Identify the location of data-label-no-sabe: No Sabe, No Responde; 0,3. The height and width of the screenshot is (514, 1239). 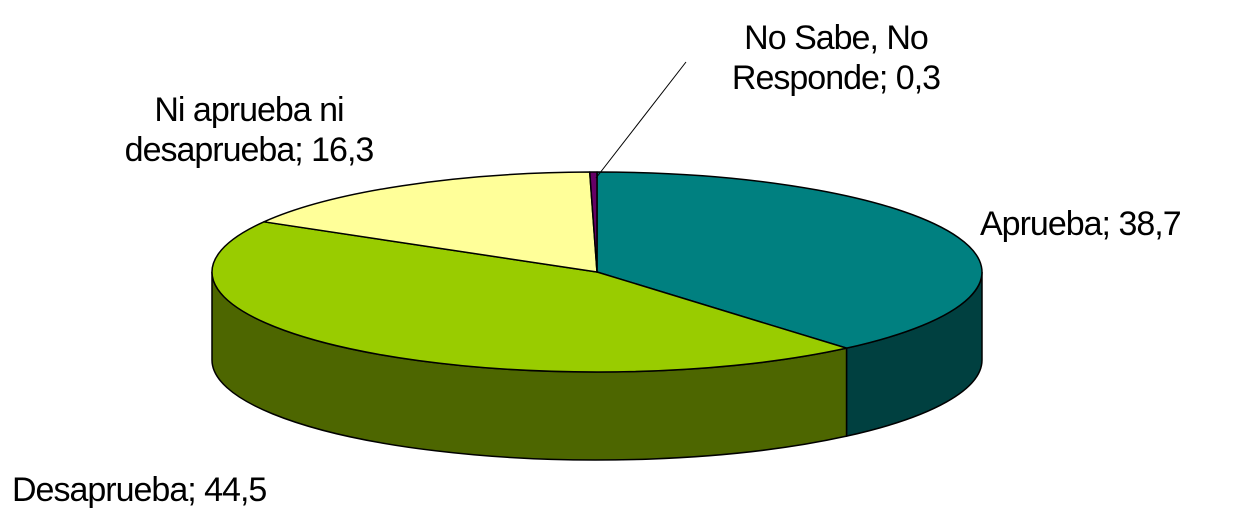
(836, 58).